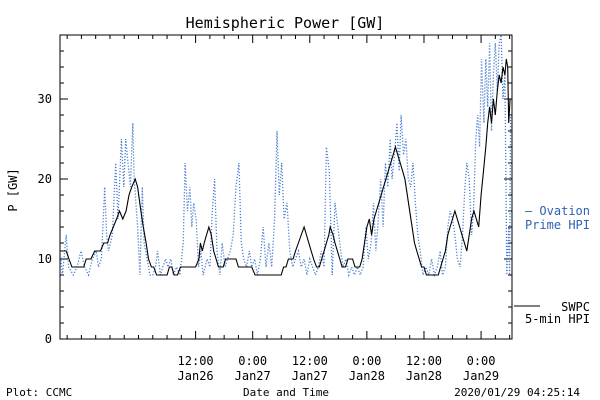 The height and width of the screenshot is (400, 600). I want to click on legend-label-swpc: SWPC, so click(575, 307).